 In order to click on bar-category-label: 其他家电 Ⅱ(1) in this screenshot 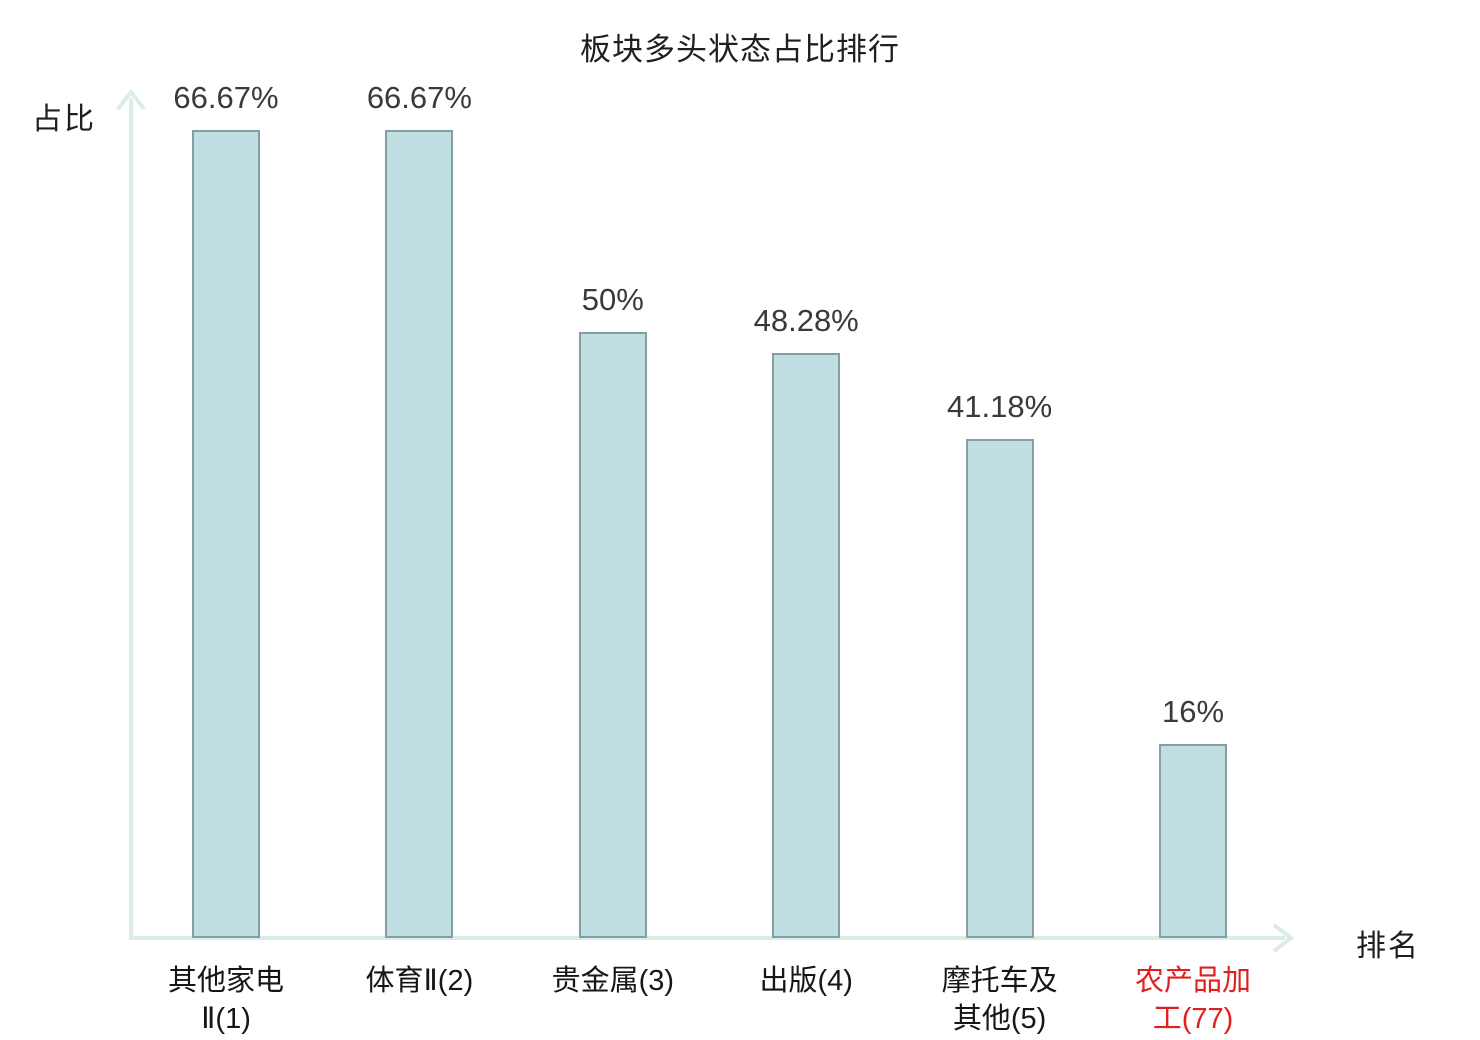, I will do `click(225, 1000)`.